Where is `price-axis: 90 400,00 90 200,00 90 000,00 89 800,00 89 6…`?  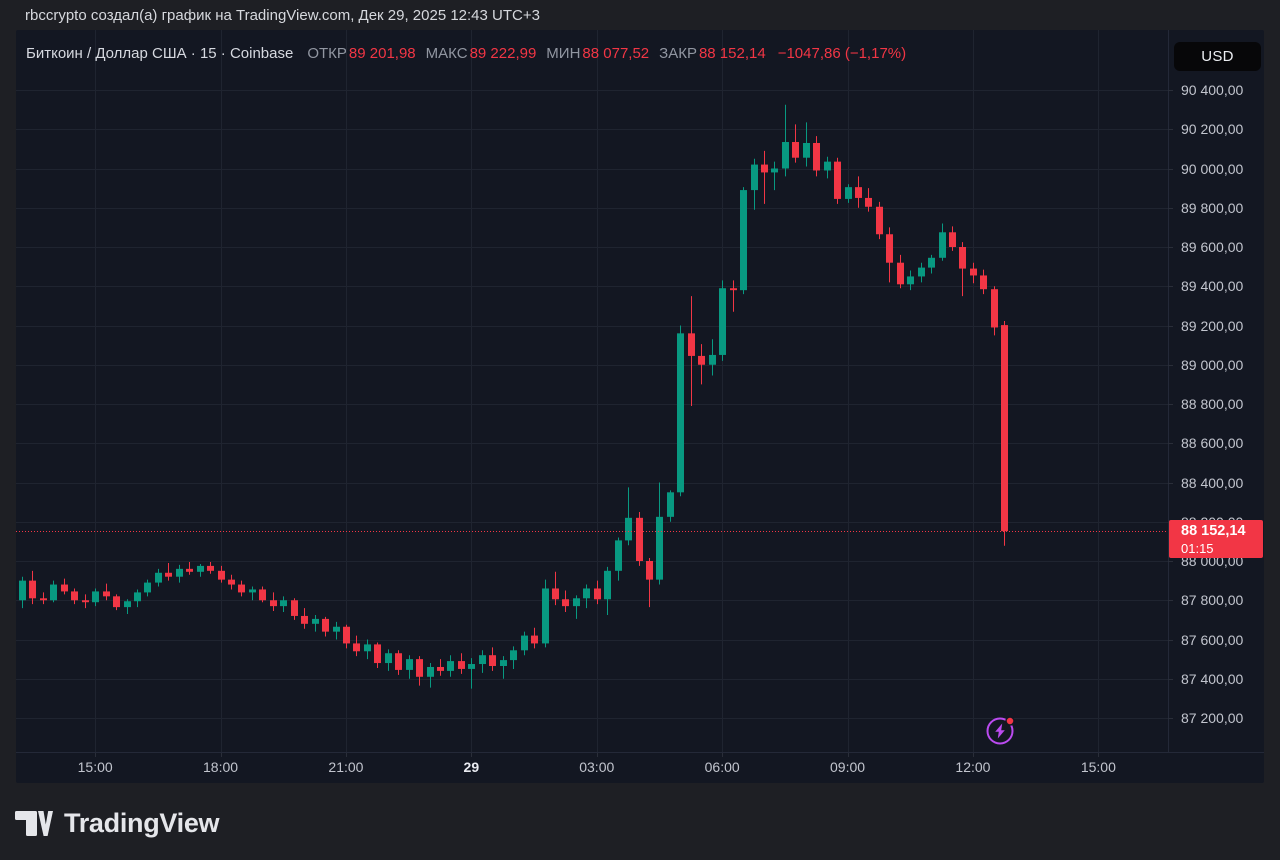 price-axis: 90 400,00 90 200,00 90 000,00 89 800,00 89 6… is located at coordinates (1216, 391).